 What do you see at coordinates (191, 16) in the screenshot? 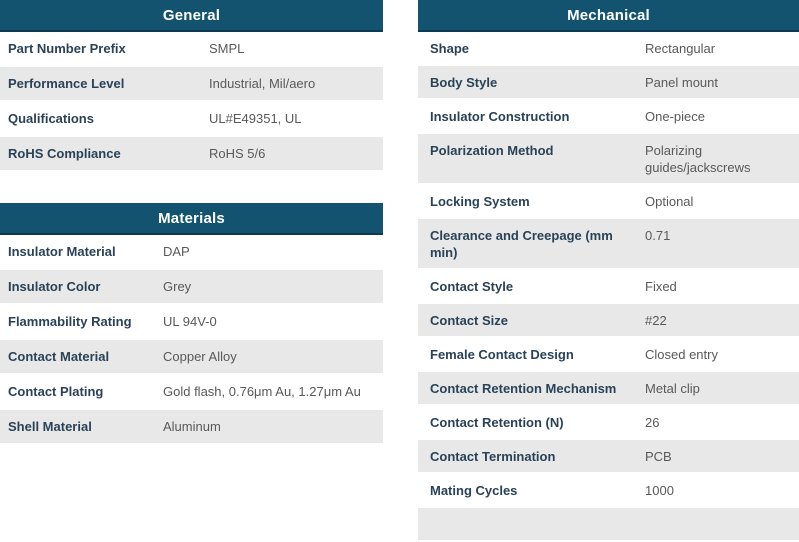
I see `table-title-general: General` at bounding box center [191, 16].